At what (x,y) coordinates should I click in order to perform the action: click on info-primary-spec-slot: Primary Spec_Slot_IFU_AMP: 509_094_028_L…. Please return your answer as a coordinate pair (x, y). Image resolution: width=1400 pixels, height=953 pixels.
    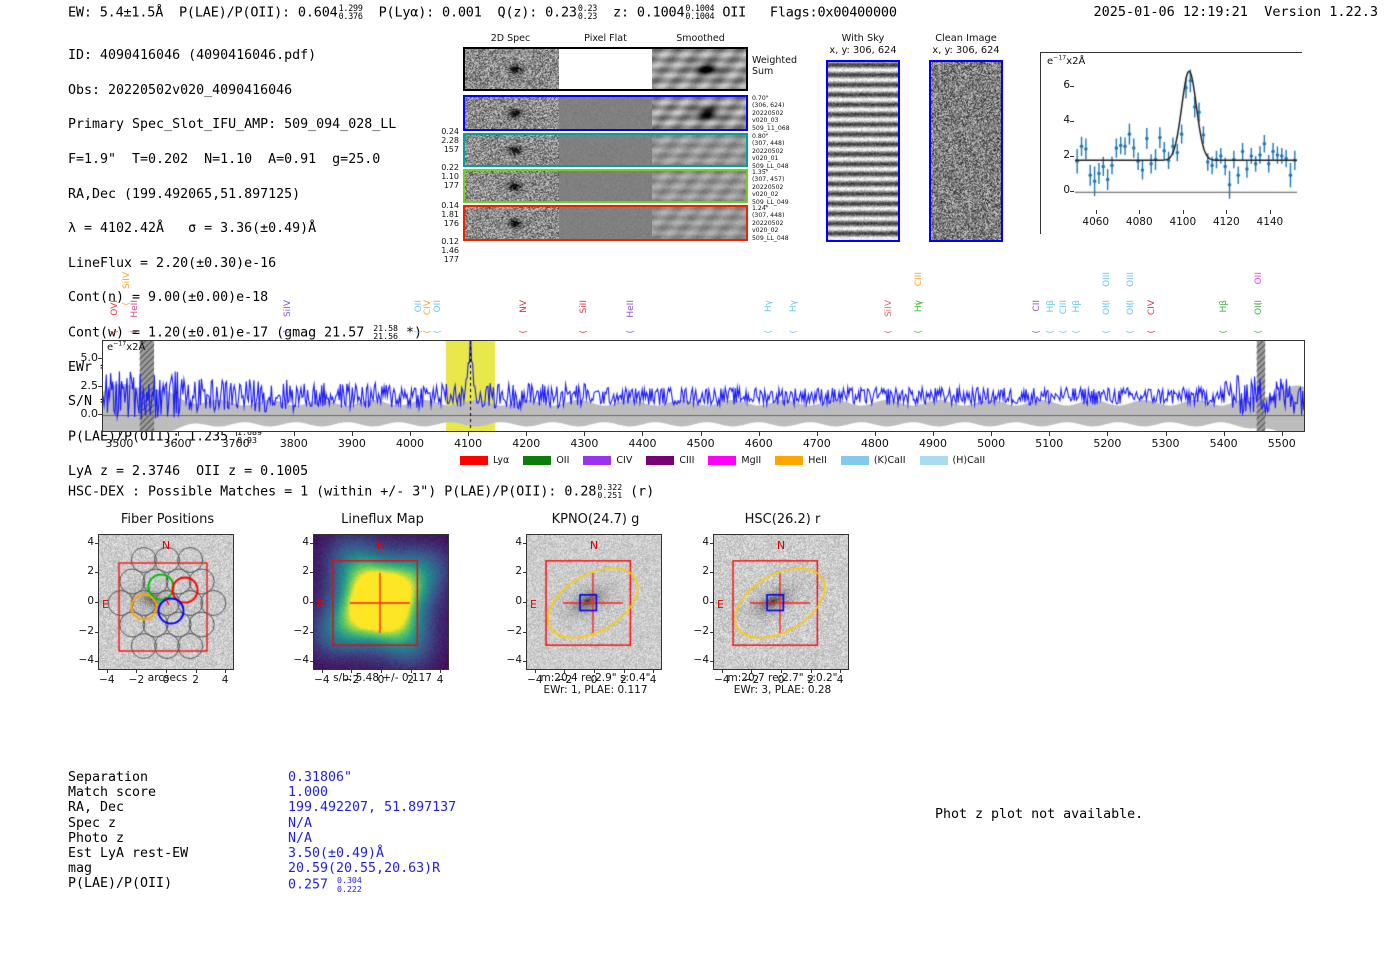
    Looking at the image, I should click on (232, 125).